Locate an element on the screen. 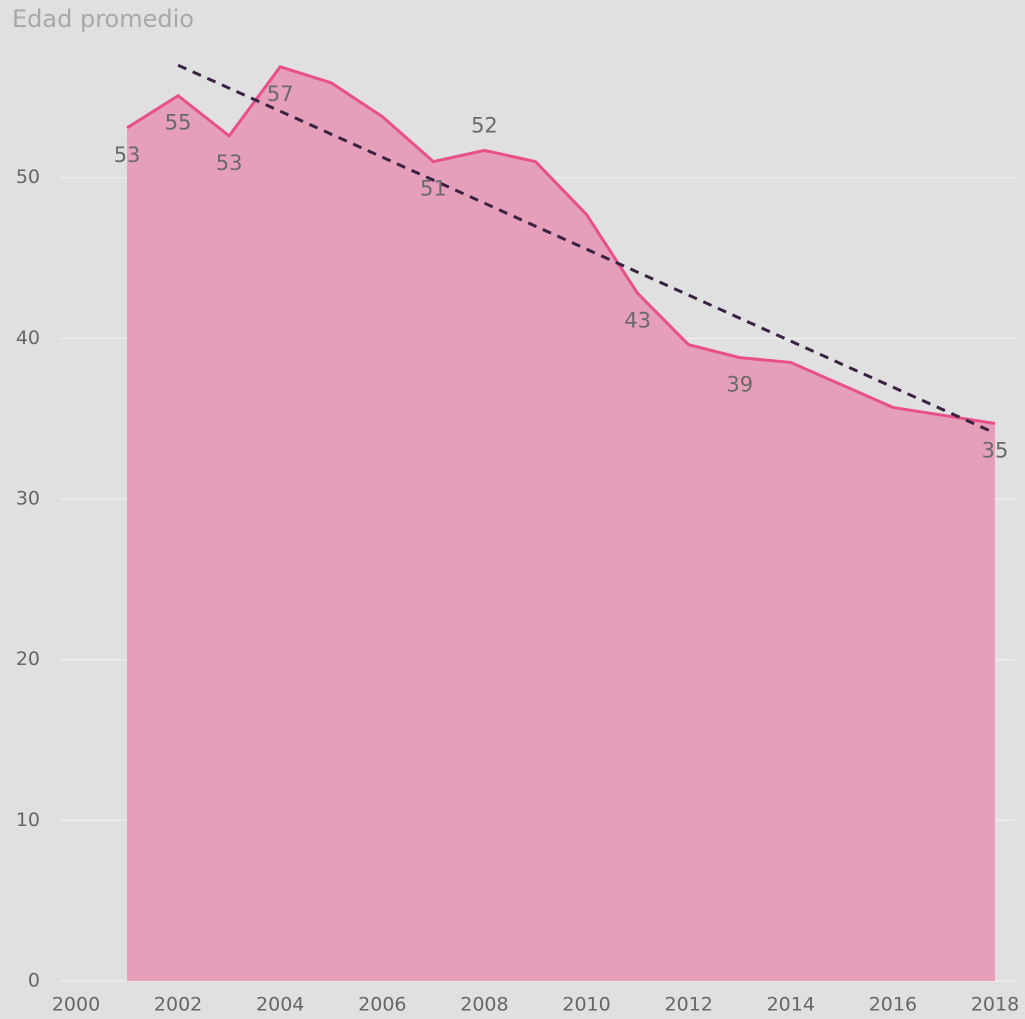 This screenshot has height=1019, width=1025. y-tick-label: 20 is located at coordinates (28, 659).